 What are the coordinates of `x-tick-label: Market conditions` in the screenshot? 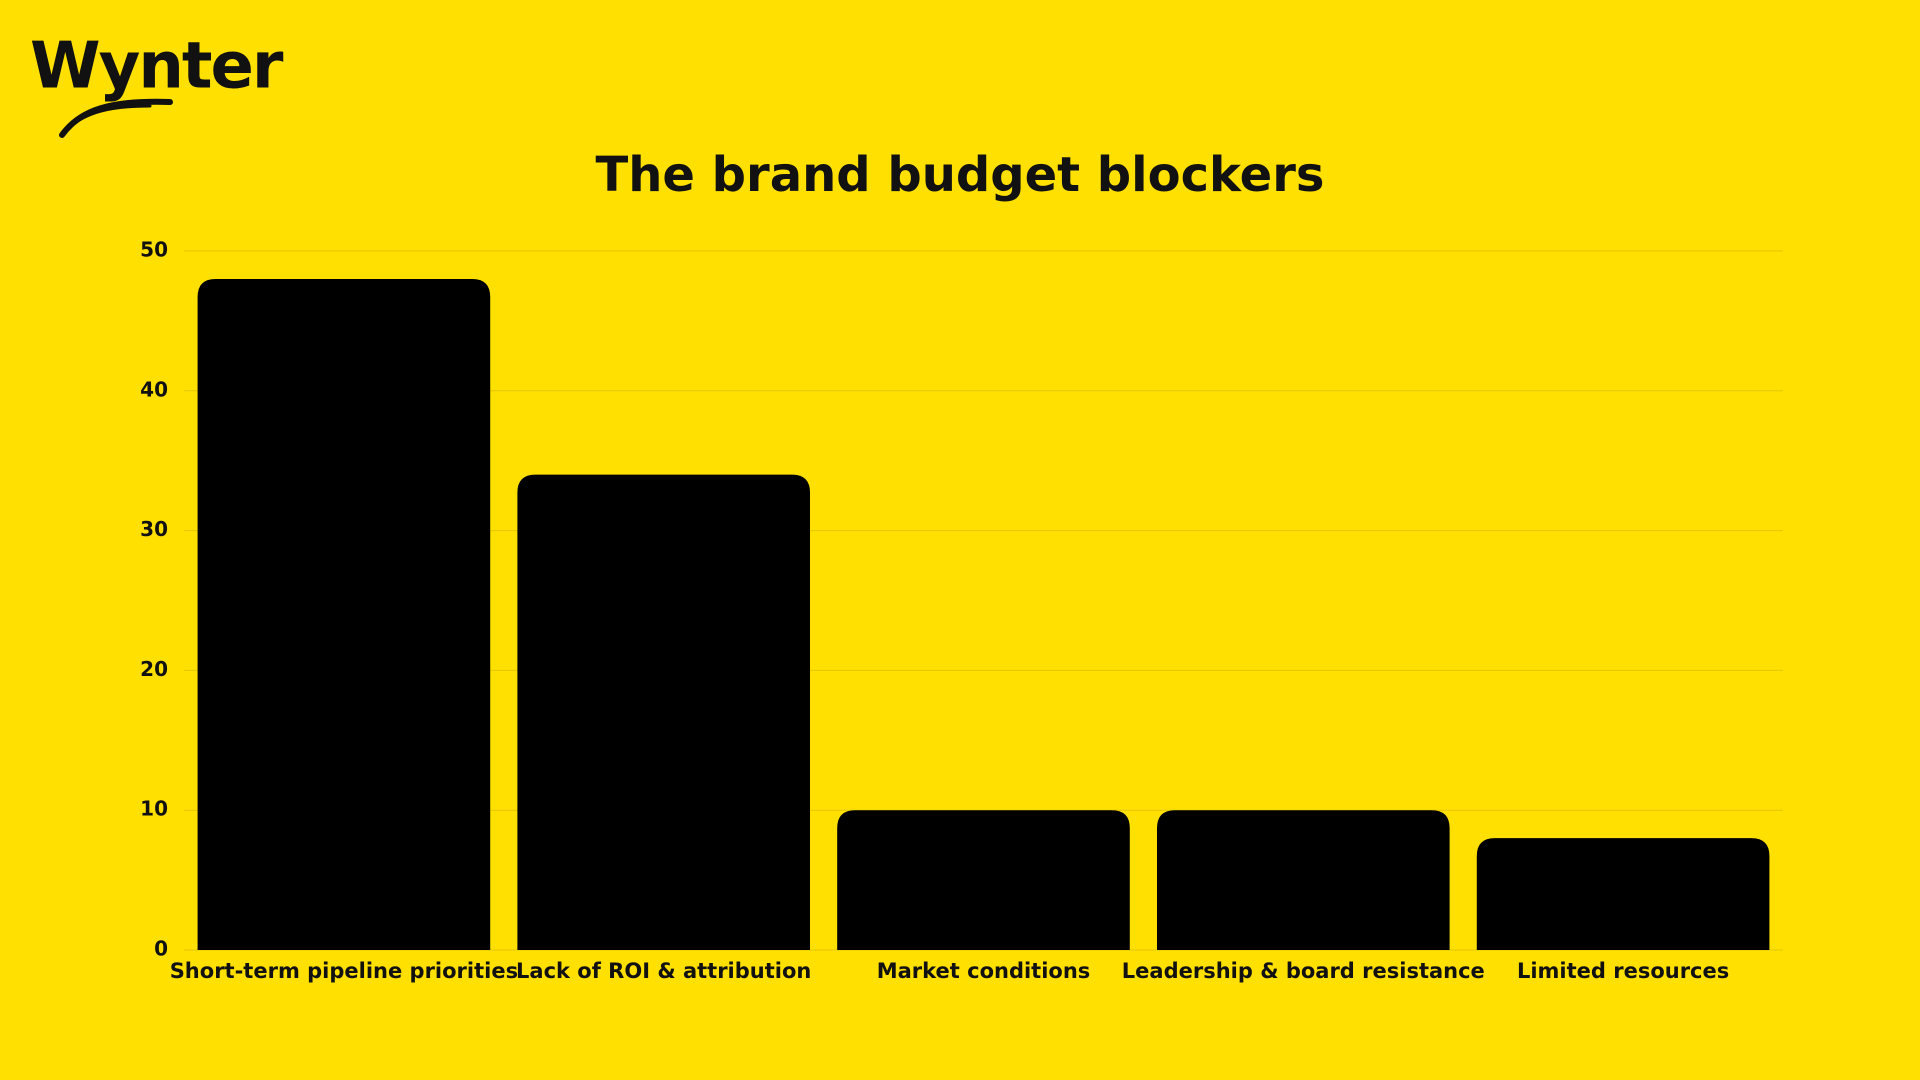 It's located at (984, 971).